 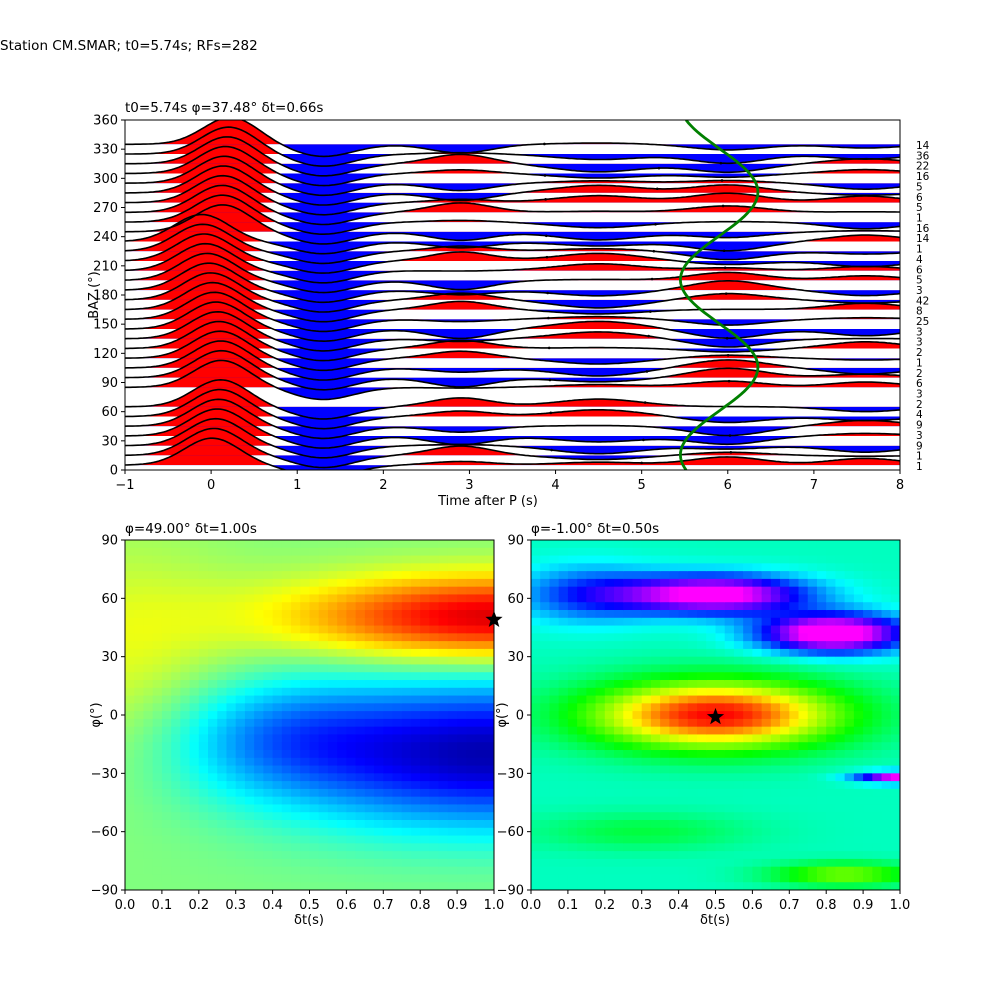 What do you see at coordinates (512, 189) in the screenshot?
I see `rf-trace-fill-positive` at bounding box center [512, 189].